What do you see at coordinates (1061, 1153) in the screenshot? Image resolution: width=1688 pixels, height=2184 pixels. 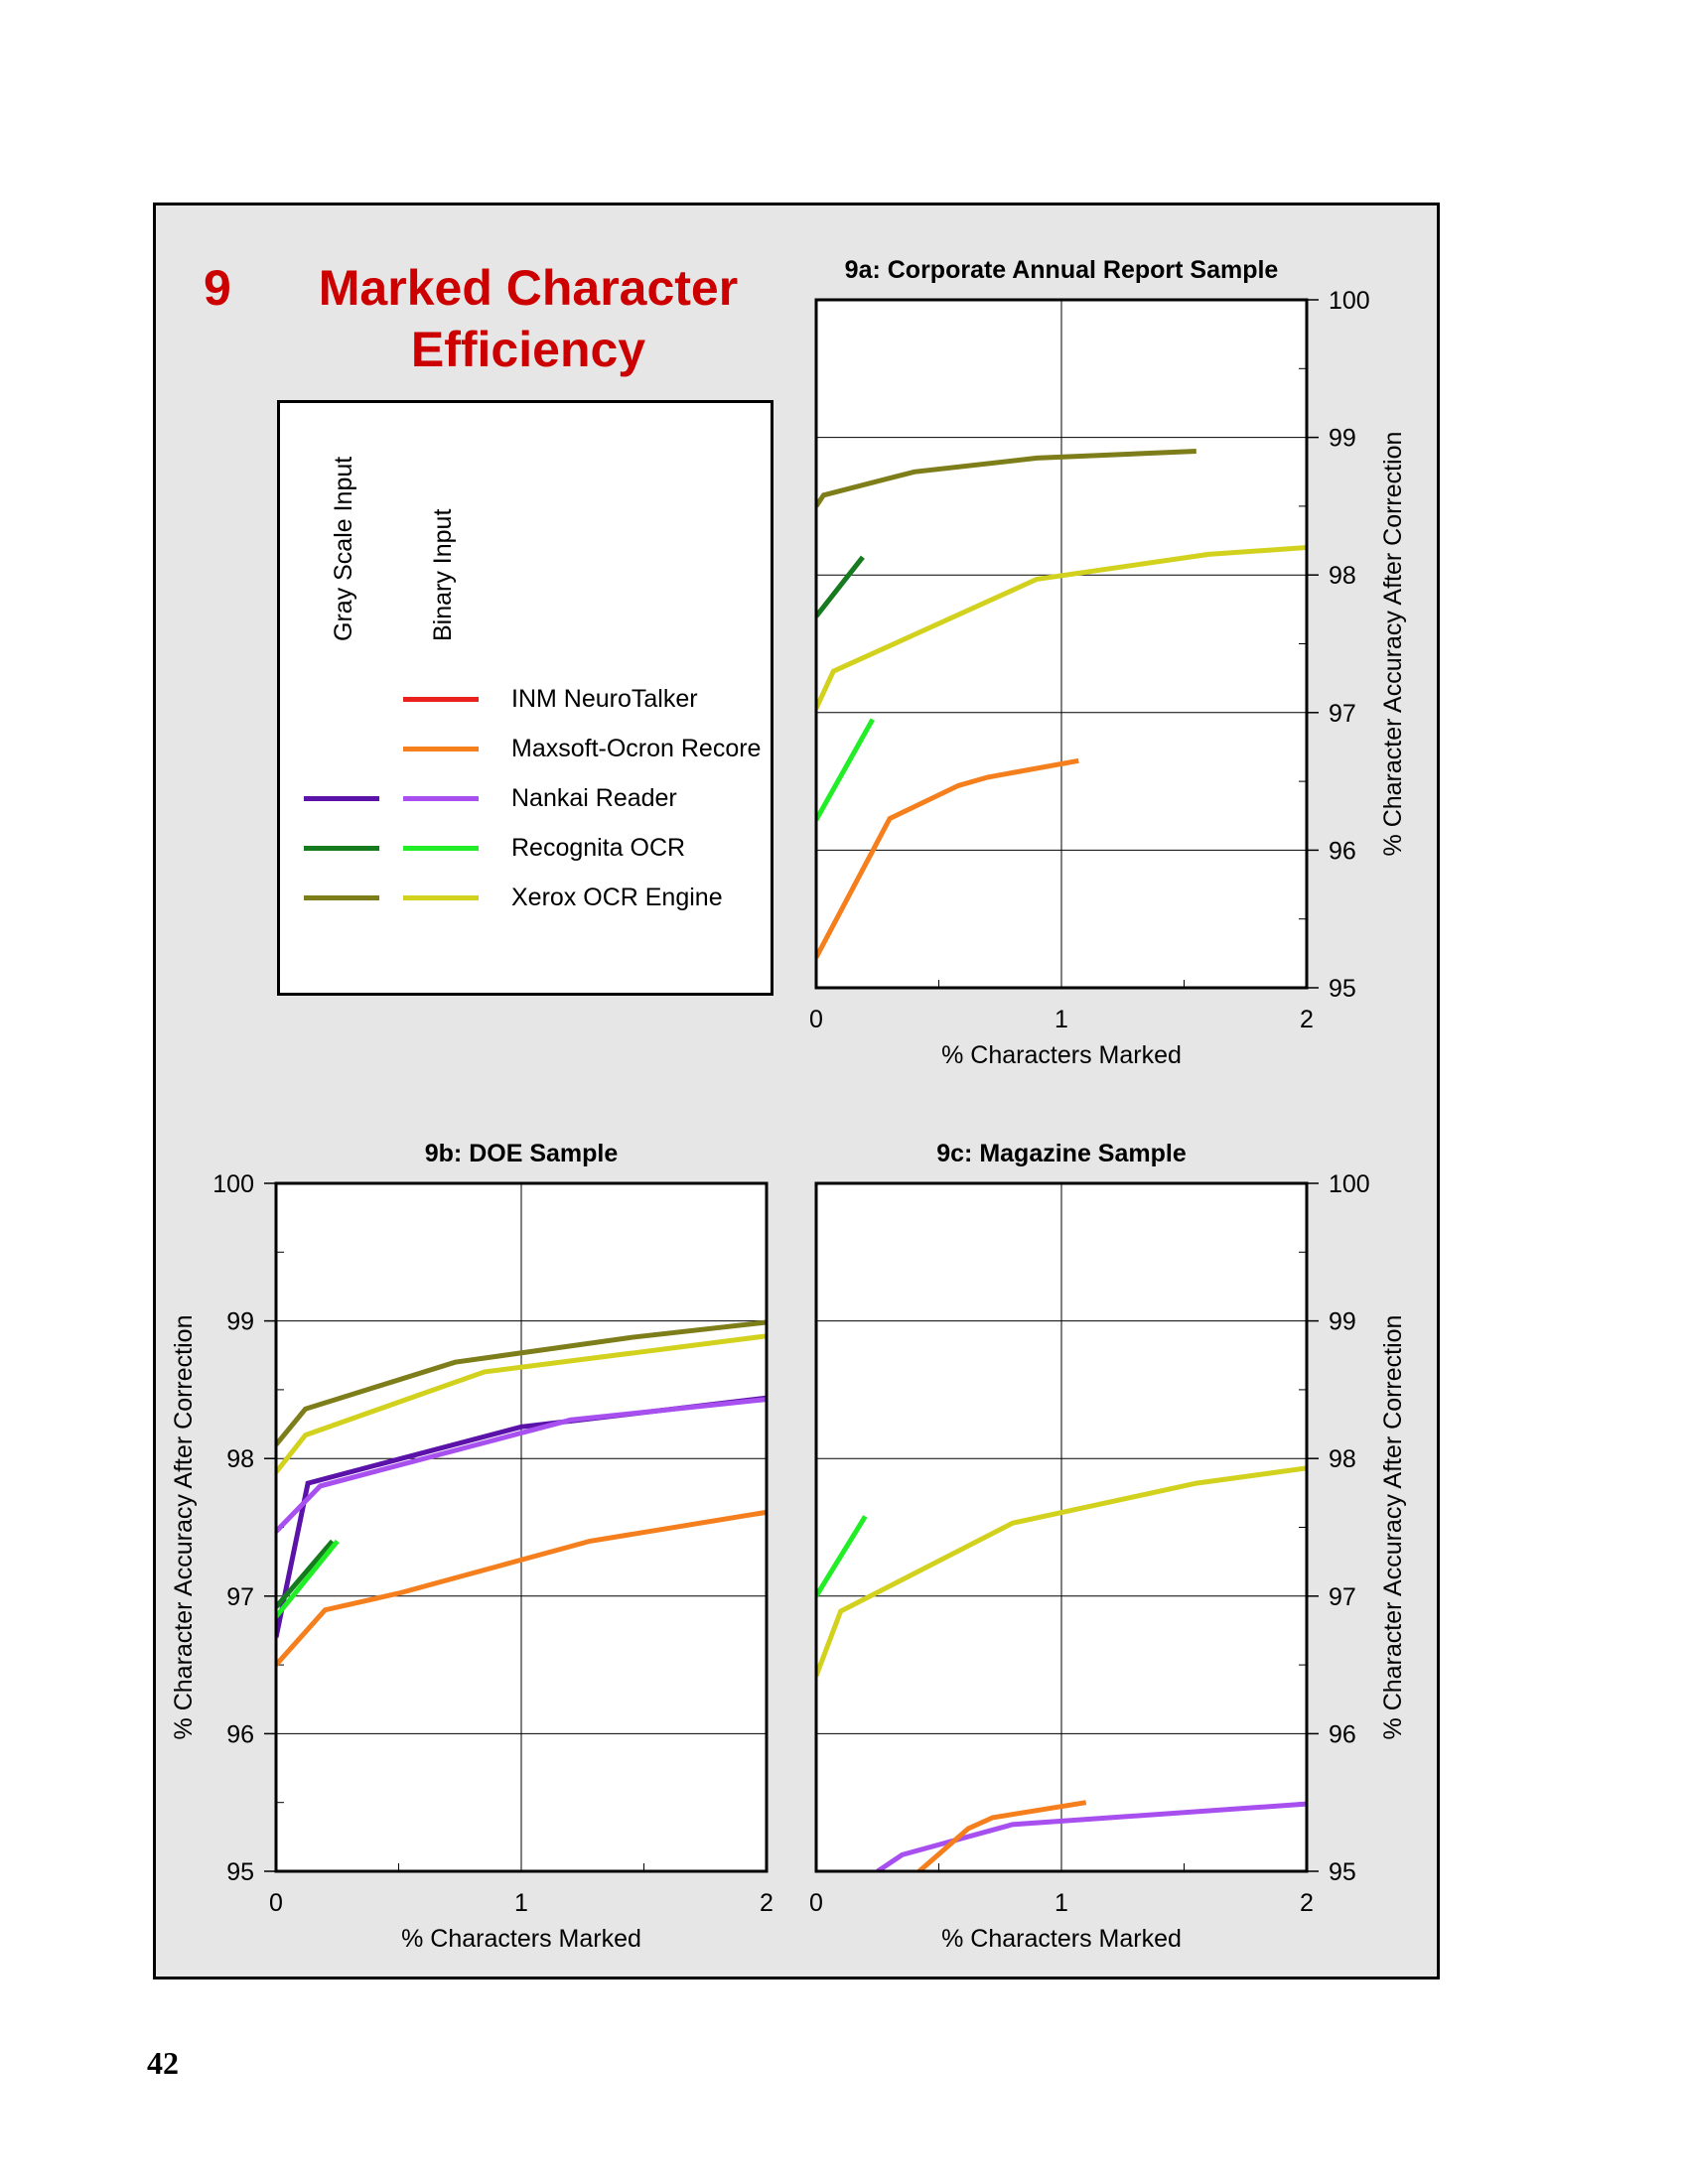 I see `chart-title: 9c: Magazine Sample` at bounding box center [1061, 1153].